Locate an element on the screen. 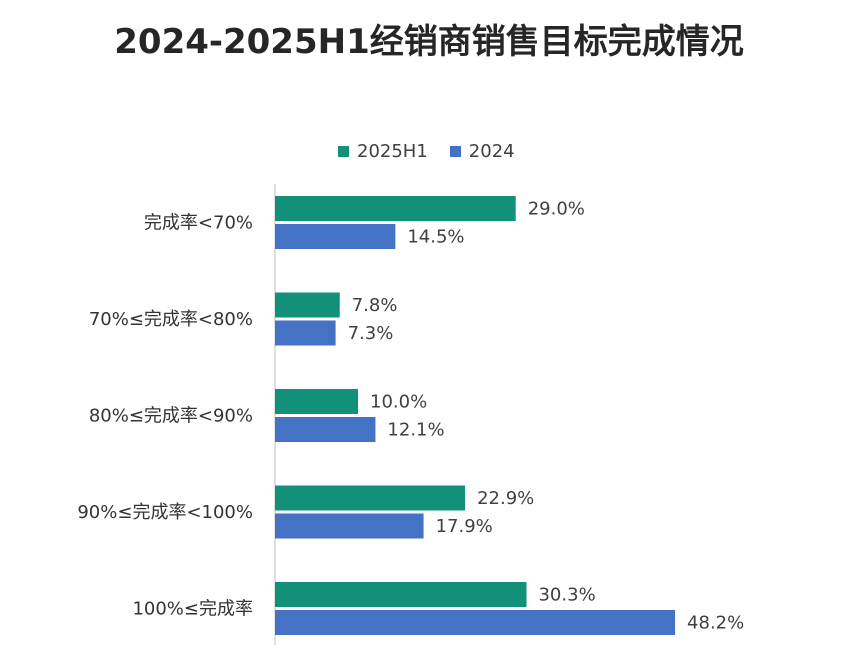 Image resolution: width=858 pixels, height=655 pixels. data-label: 12.1% is located at coordinates (415, 430).